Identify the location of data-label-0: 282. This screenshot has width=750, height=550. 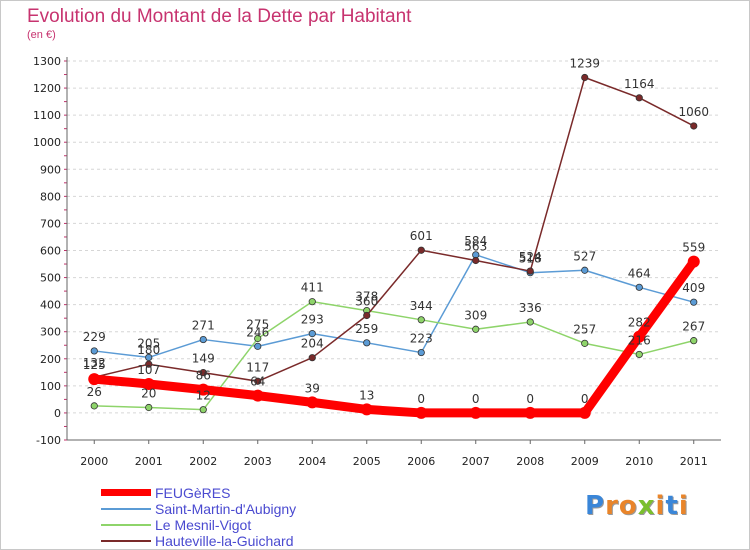
(639, 323).